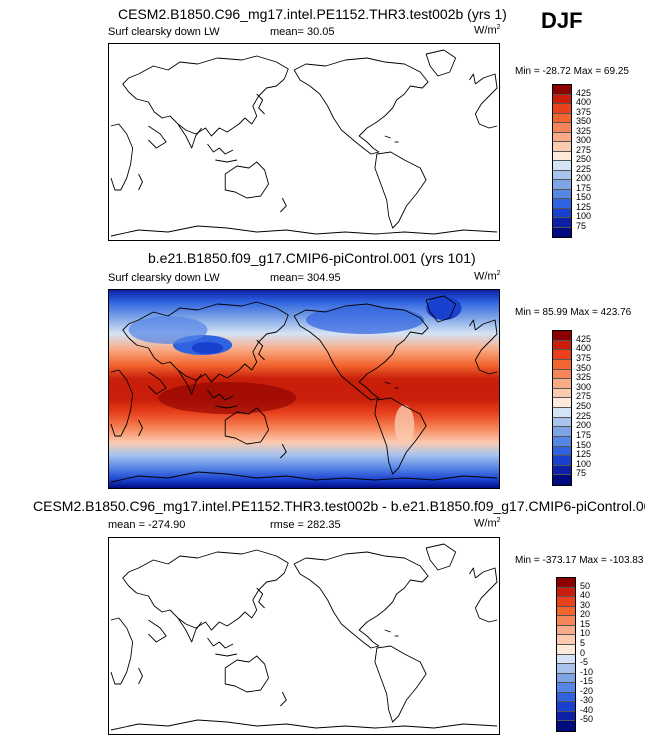 Image resolution: width=645 pixels, height=742 pixels. I want to click on colorbar-tick-label: 50, so click(585, 585).